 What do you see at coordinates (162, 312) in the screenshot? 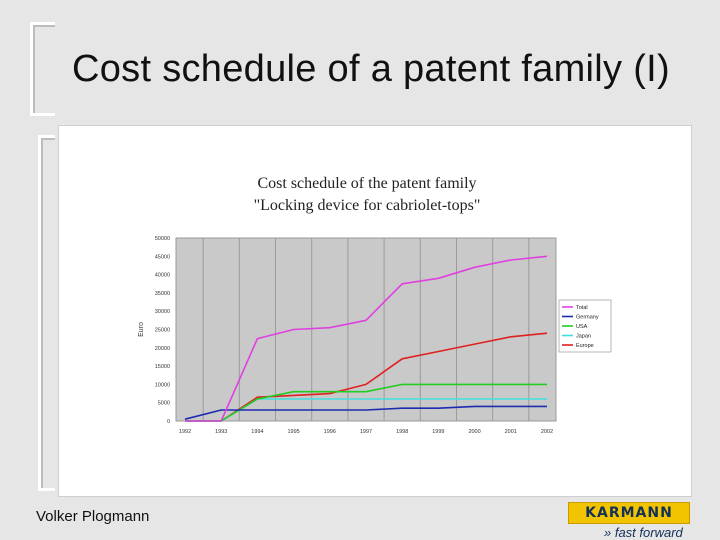
I see `y-tick-label: 30000` at bounding box center [162, 312].